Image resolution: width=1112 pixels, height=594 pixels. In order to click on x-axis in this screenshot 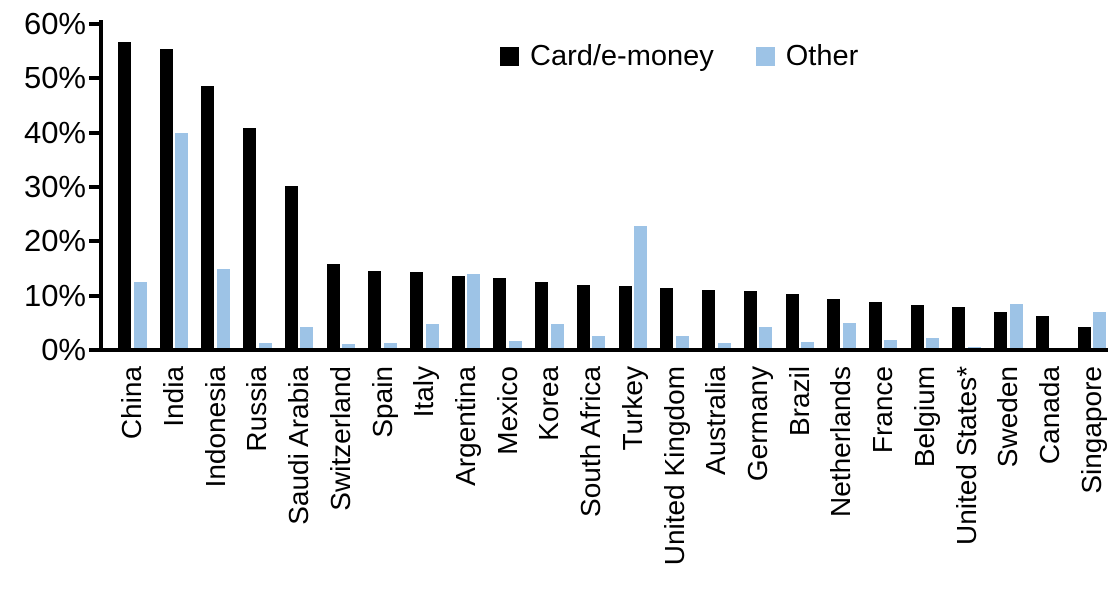, I will do `click(603, 350)`.